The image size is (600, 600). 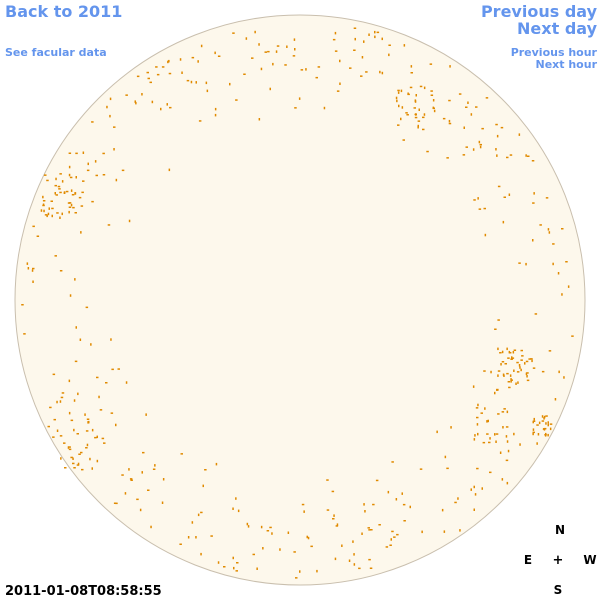 What do you see at coordinates (539, 11) in the screenshot?
I see `previous-day-link: Previous day` at bounding box center [539, 11].